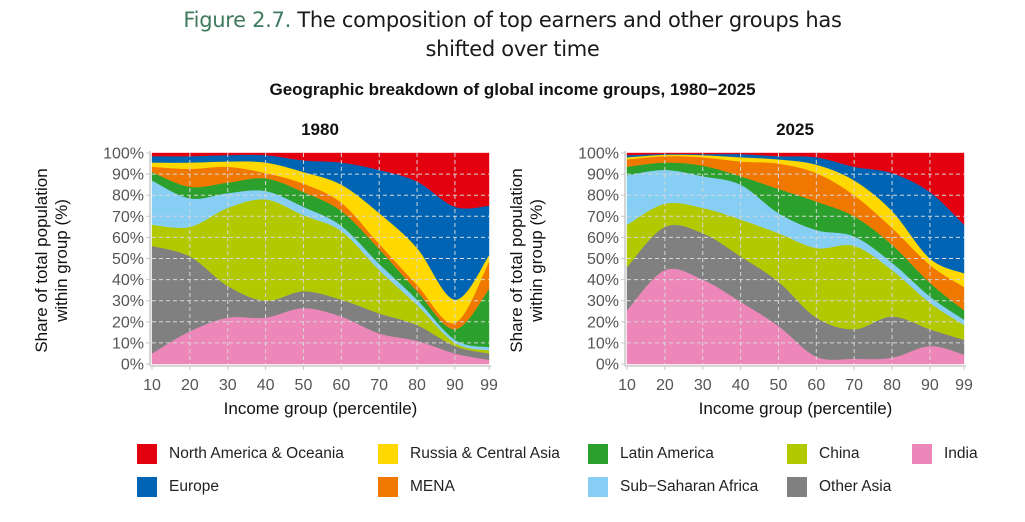 The width and height of the screenshot is (1025, 522). I want to click on legend-label-latam: Latin America, so click(667, 453).